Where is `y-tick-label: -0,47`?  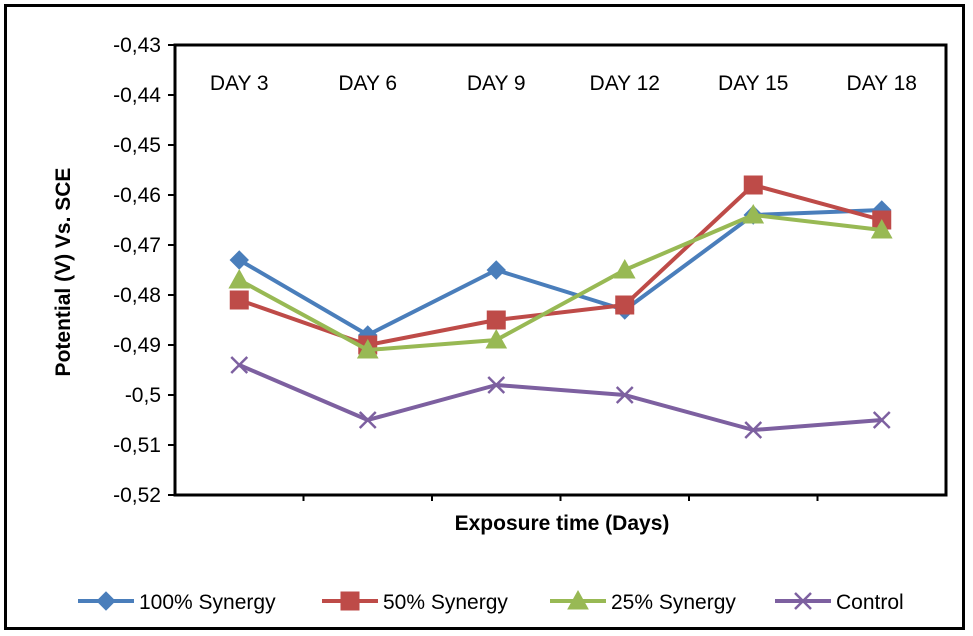 y-tick-label: -0,47 is located at coordinates (137, 245).